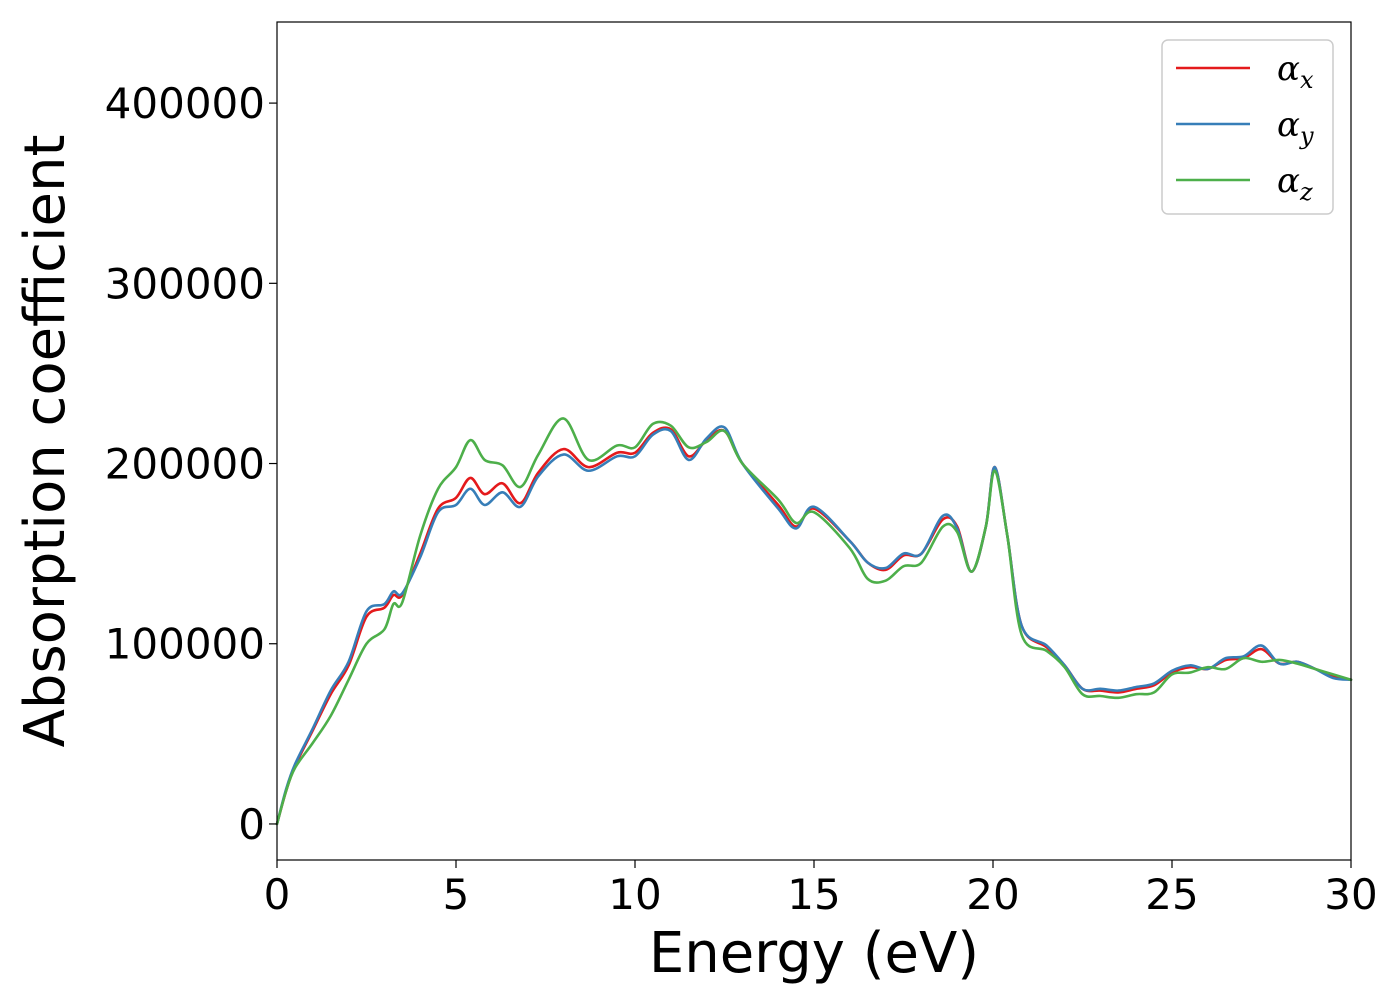 Image resolution: width=1400 pixels, height=1000 pixels. Describe the element at coordinates (185, 283) in the screenshot. I see `y-tick-label: 300000` at that location.